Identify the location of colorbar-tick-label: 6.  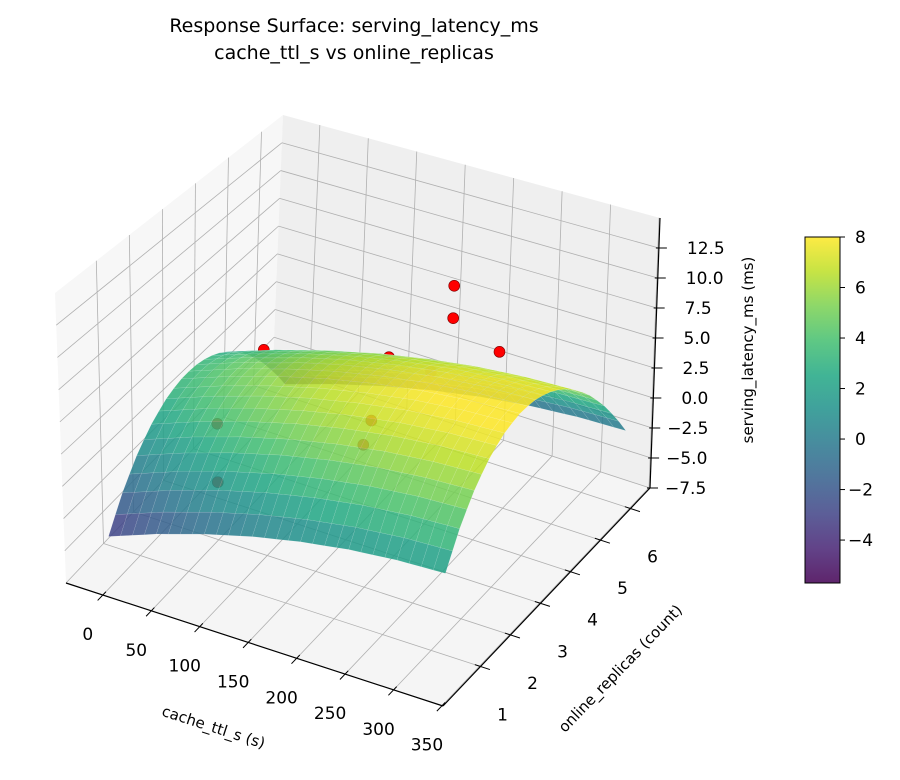
(860, 289).